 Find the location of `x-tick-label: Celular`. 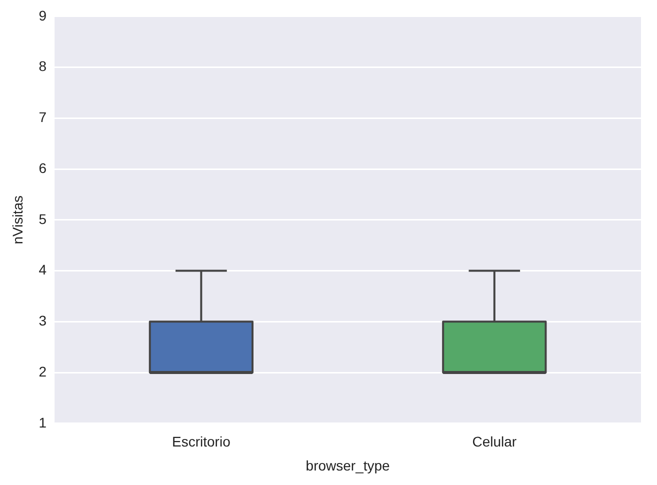

x-tick-label: Celular is located at coordinates (494, 442).